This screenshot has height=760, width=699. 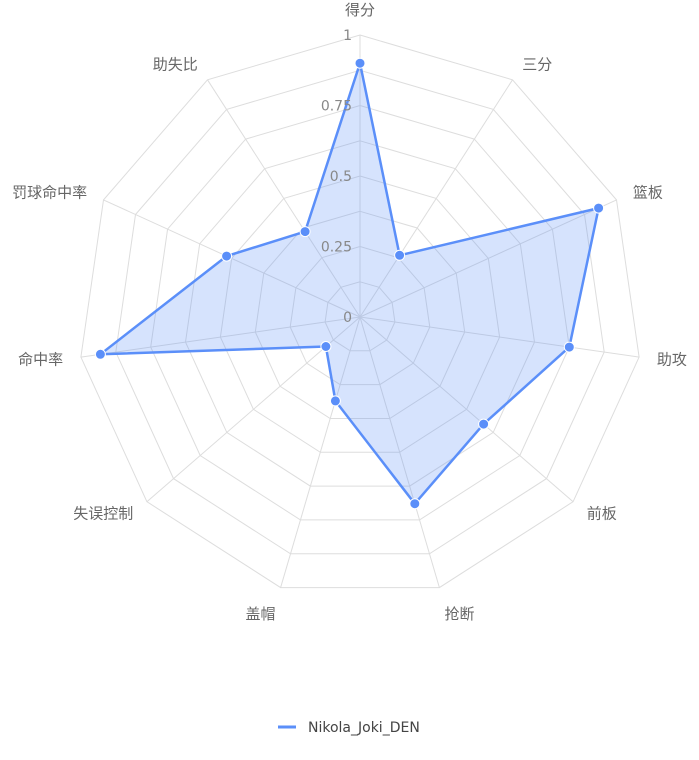 What do you see at coordinates (175, 65) in the screenshot?
I see `axis-label: 助失比` at bounding box center [175, 65].